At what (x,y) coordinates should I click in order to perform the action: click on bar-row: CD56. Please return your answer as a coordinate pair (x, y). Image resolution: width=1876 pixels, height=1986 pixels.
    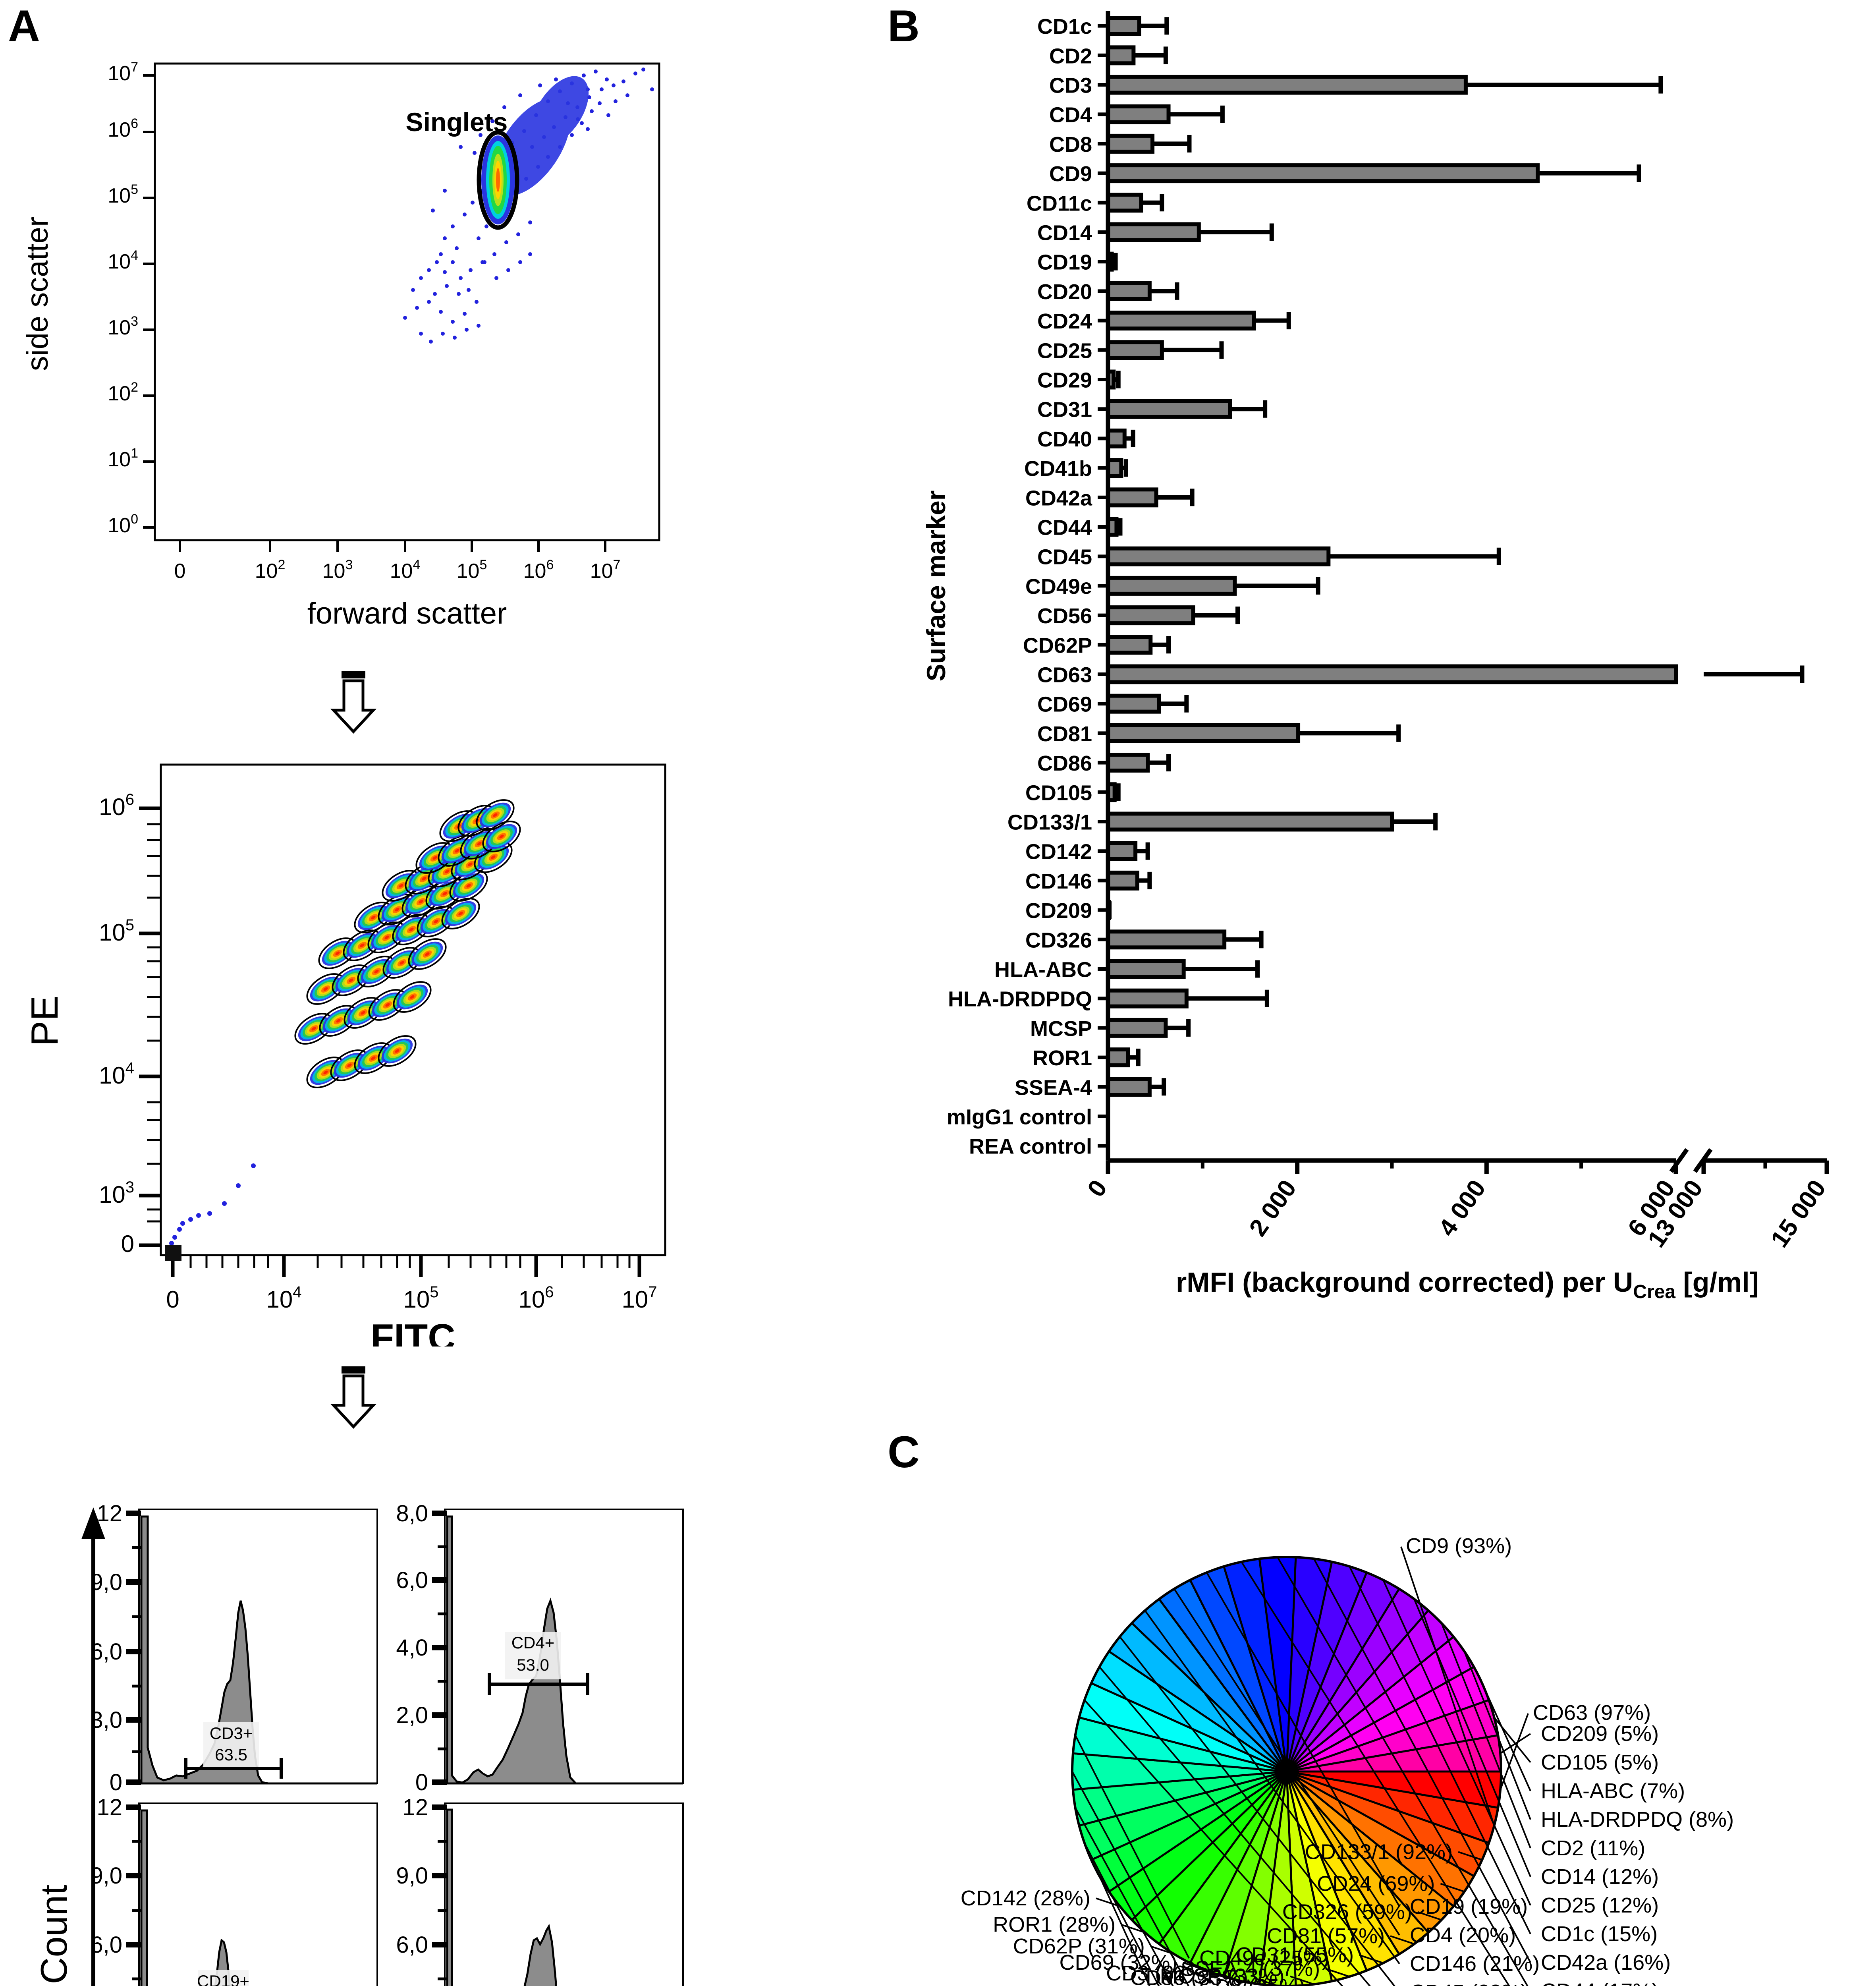
    Looking at the image, I should click on (1138, 616).